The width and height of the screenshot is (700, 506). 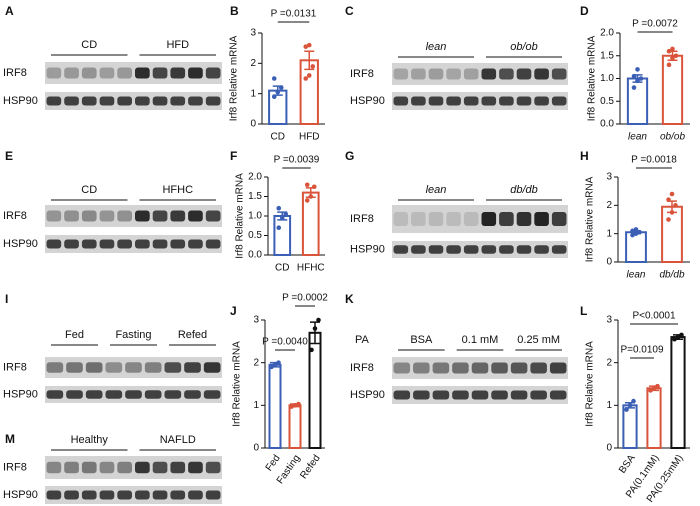 I want to click on x-tick-label: CD, so click(x=278, y=137).